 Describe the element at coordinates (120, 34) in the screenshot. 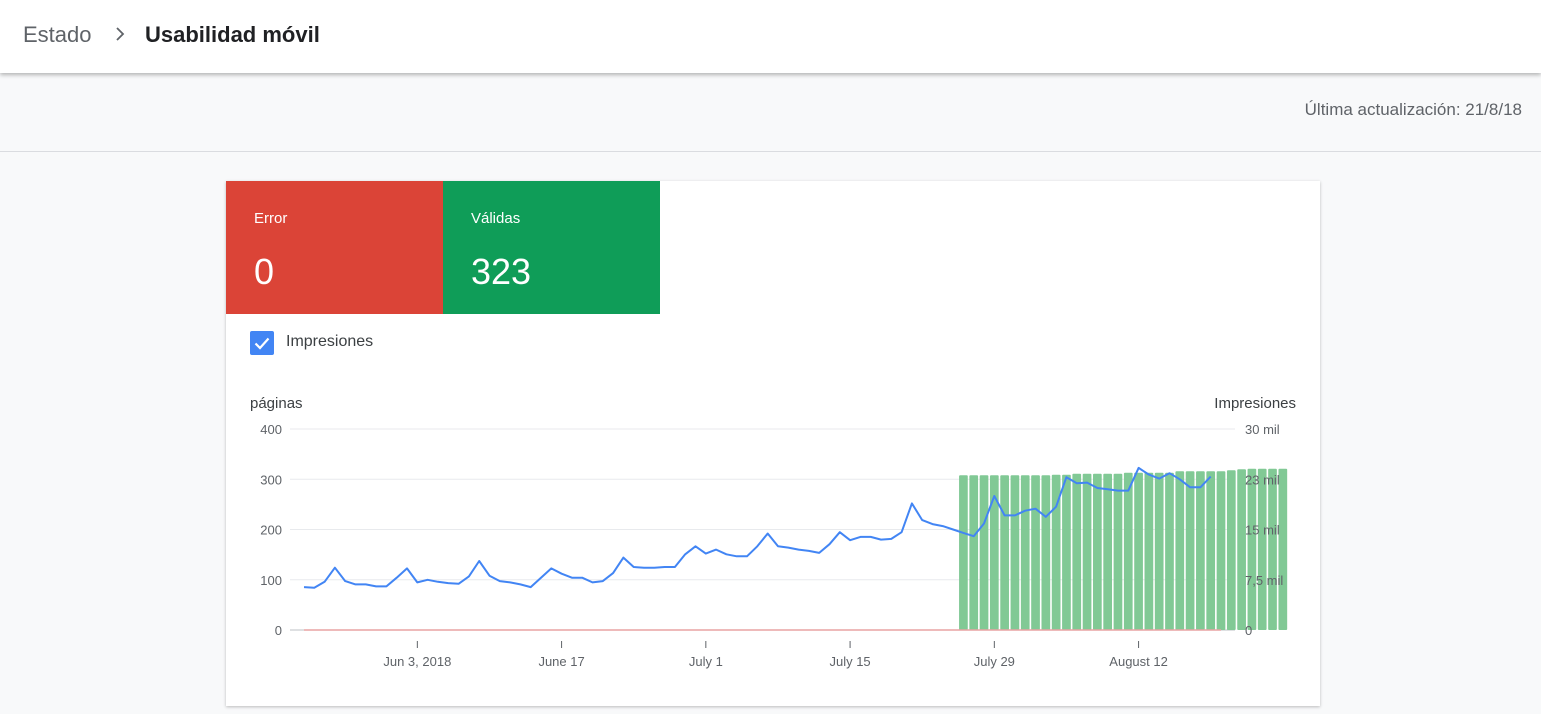

I see `chevron-right-icon` at that location.